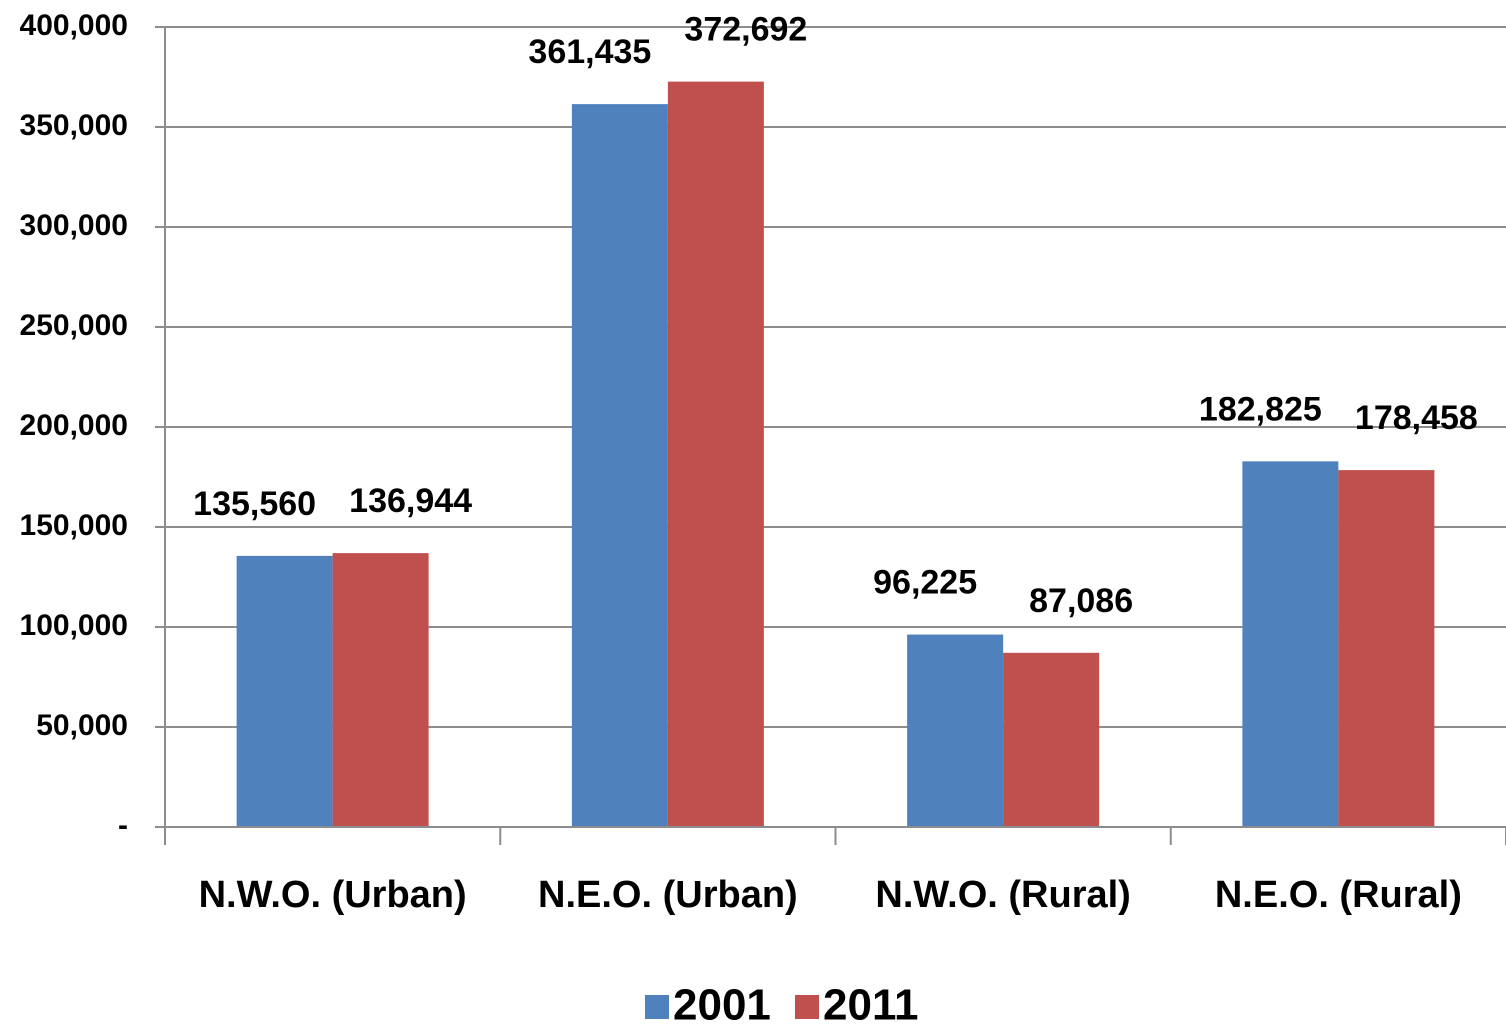 This screenshot has width=1506, height=1029. Describe the element at coordinates (74, 225) in the screenshot. I see `y-tick-label: 300,000` at that location.